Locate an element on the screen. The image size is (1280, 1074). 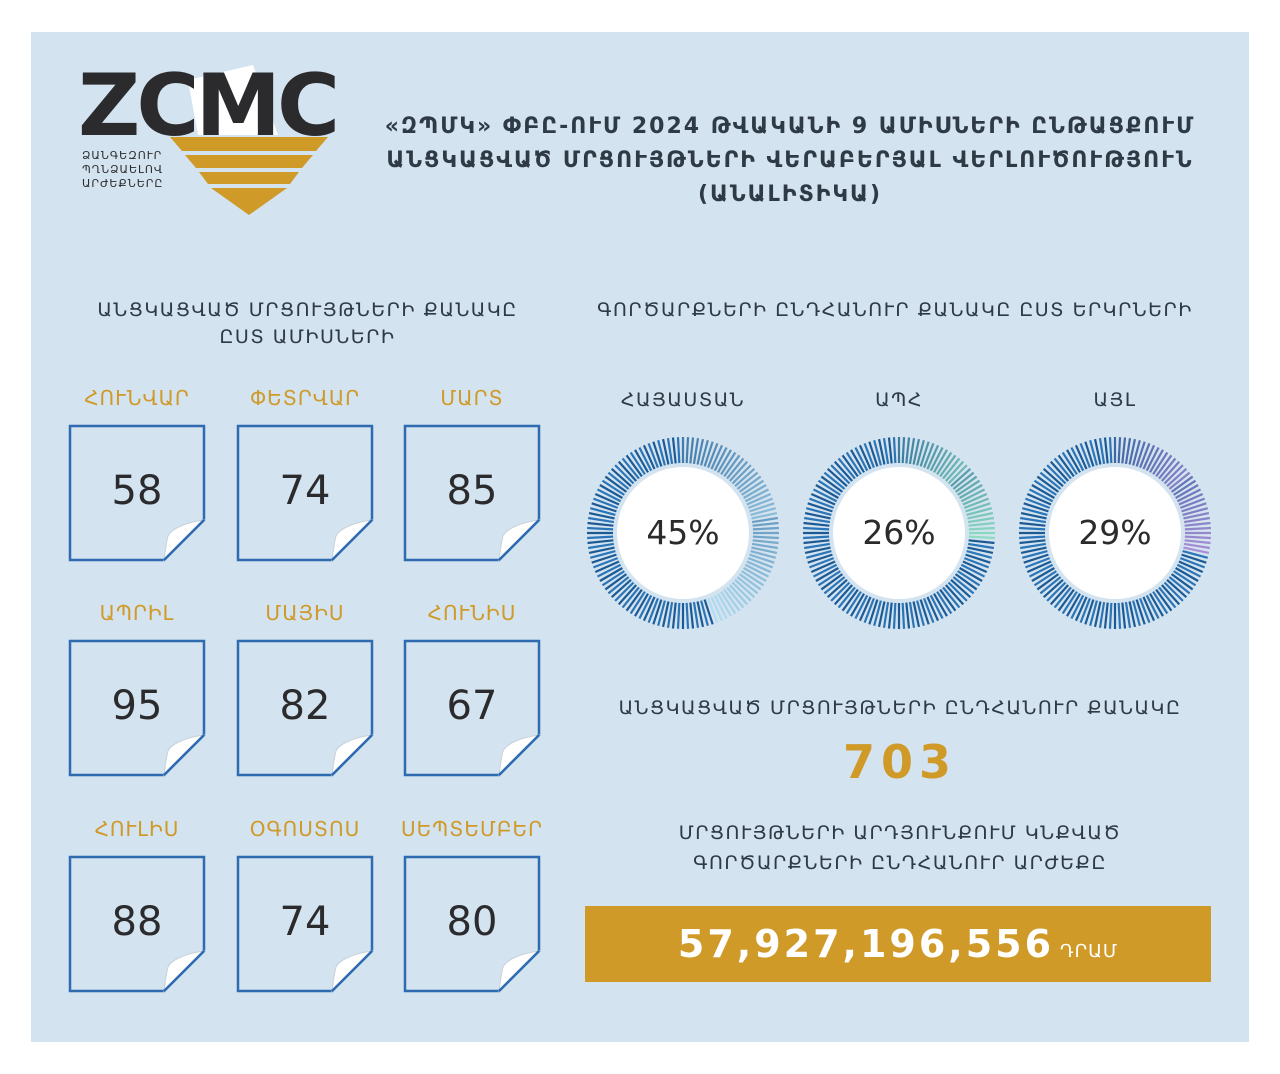
title-line: (ԱՆԱԼԻՏԻԿԱ) is located at coordinates (790, 194).